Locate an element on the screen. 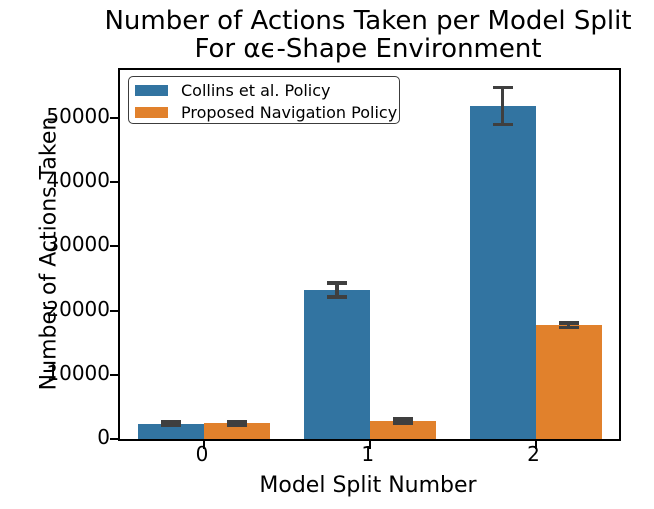 This screenshot has height=509, width=654. y-tick-label: 50000 is located at coordinates (78, 116).